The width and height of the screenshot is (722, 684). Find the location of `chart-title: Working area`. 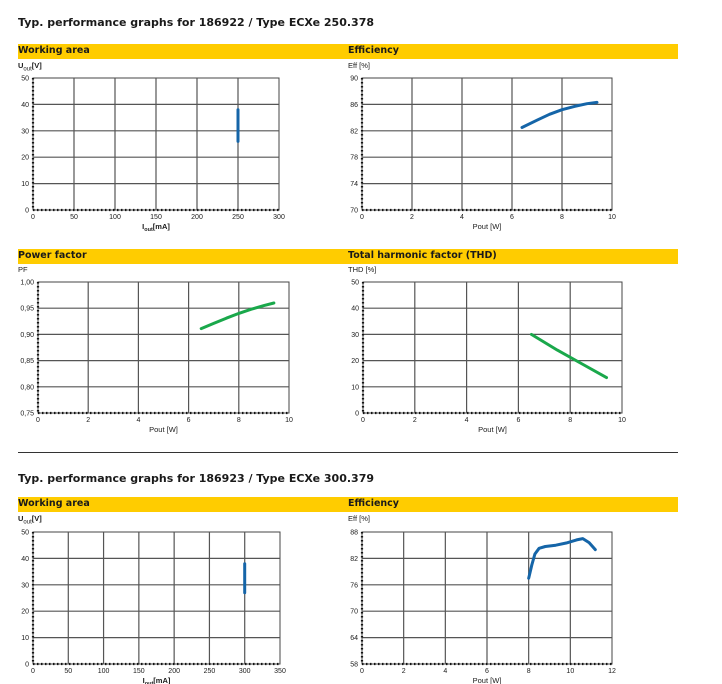

chart-title: Working area is located at coordinates (54, 50).